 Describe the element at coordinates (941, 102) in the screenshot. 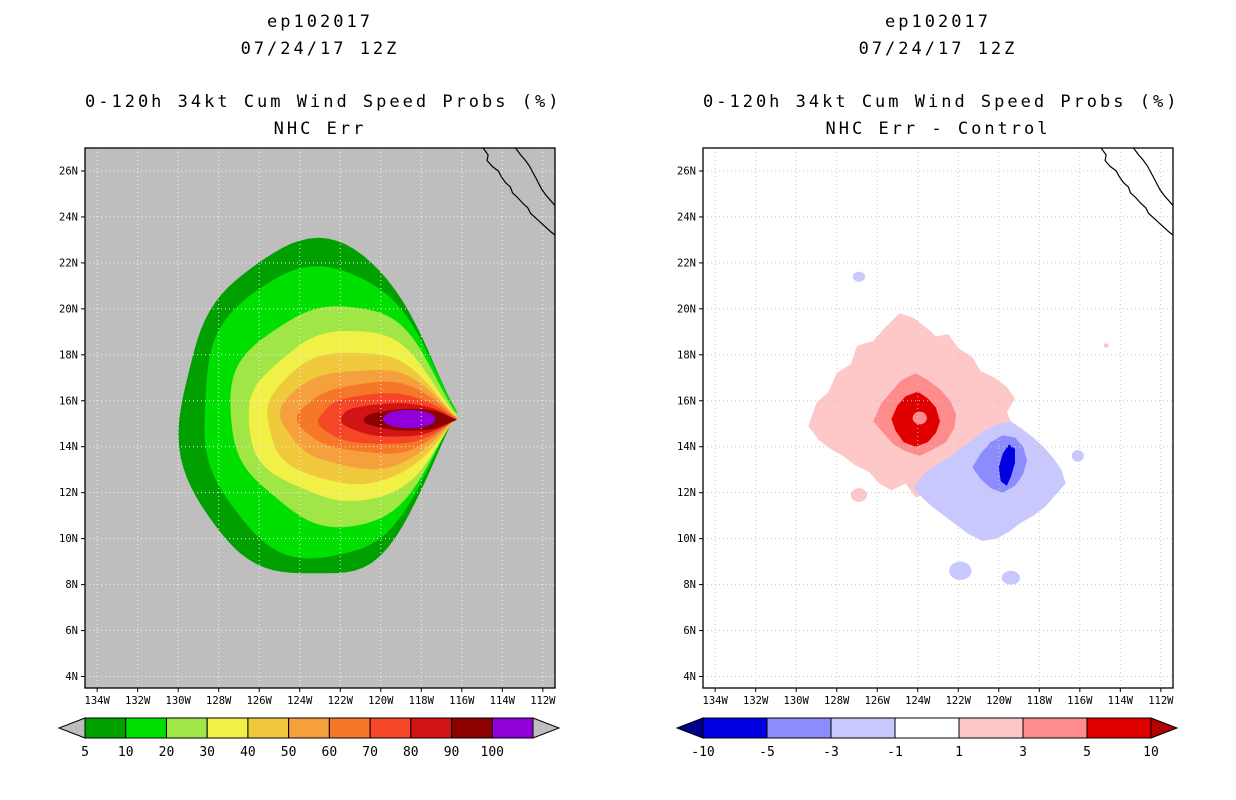

I see `right-subtitle: 0-120h 34kt Cum Wind Speed Probs (%)` at that location.